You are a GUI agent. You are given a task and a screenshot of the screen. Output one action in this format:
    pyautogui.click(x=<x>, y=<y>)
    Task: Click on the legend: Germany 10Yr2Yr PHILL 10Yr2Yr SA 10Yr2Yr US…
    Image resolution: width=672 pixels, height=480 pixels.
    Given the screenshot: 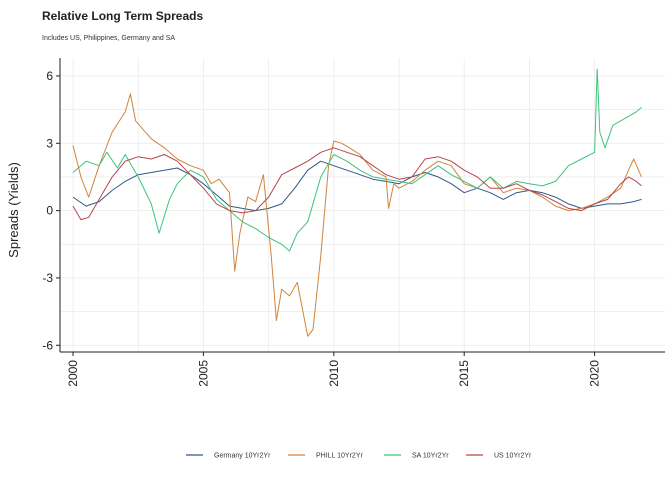 What is the action you would take?
    pyautogui.click(x=359, y=456)
    